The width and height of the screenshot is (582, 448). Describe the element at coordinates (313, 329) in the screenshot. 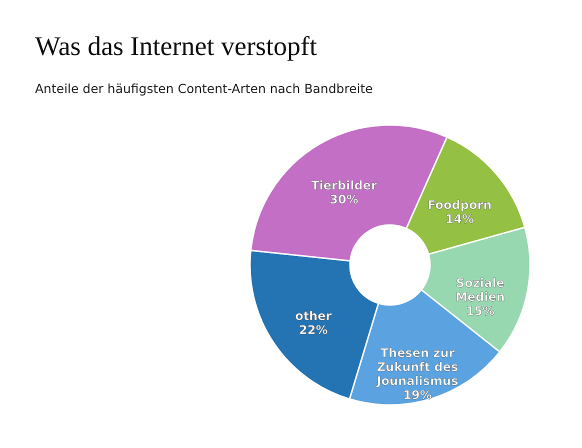

I see `data-label: 22%` at that location.